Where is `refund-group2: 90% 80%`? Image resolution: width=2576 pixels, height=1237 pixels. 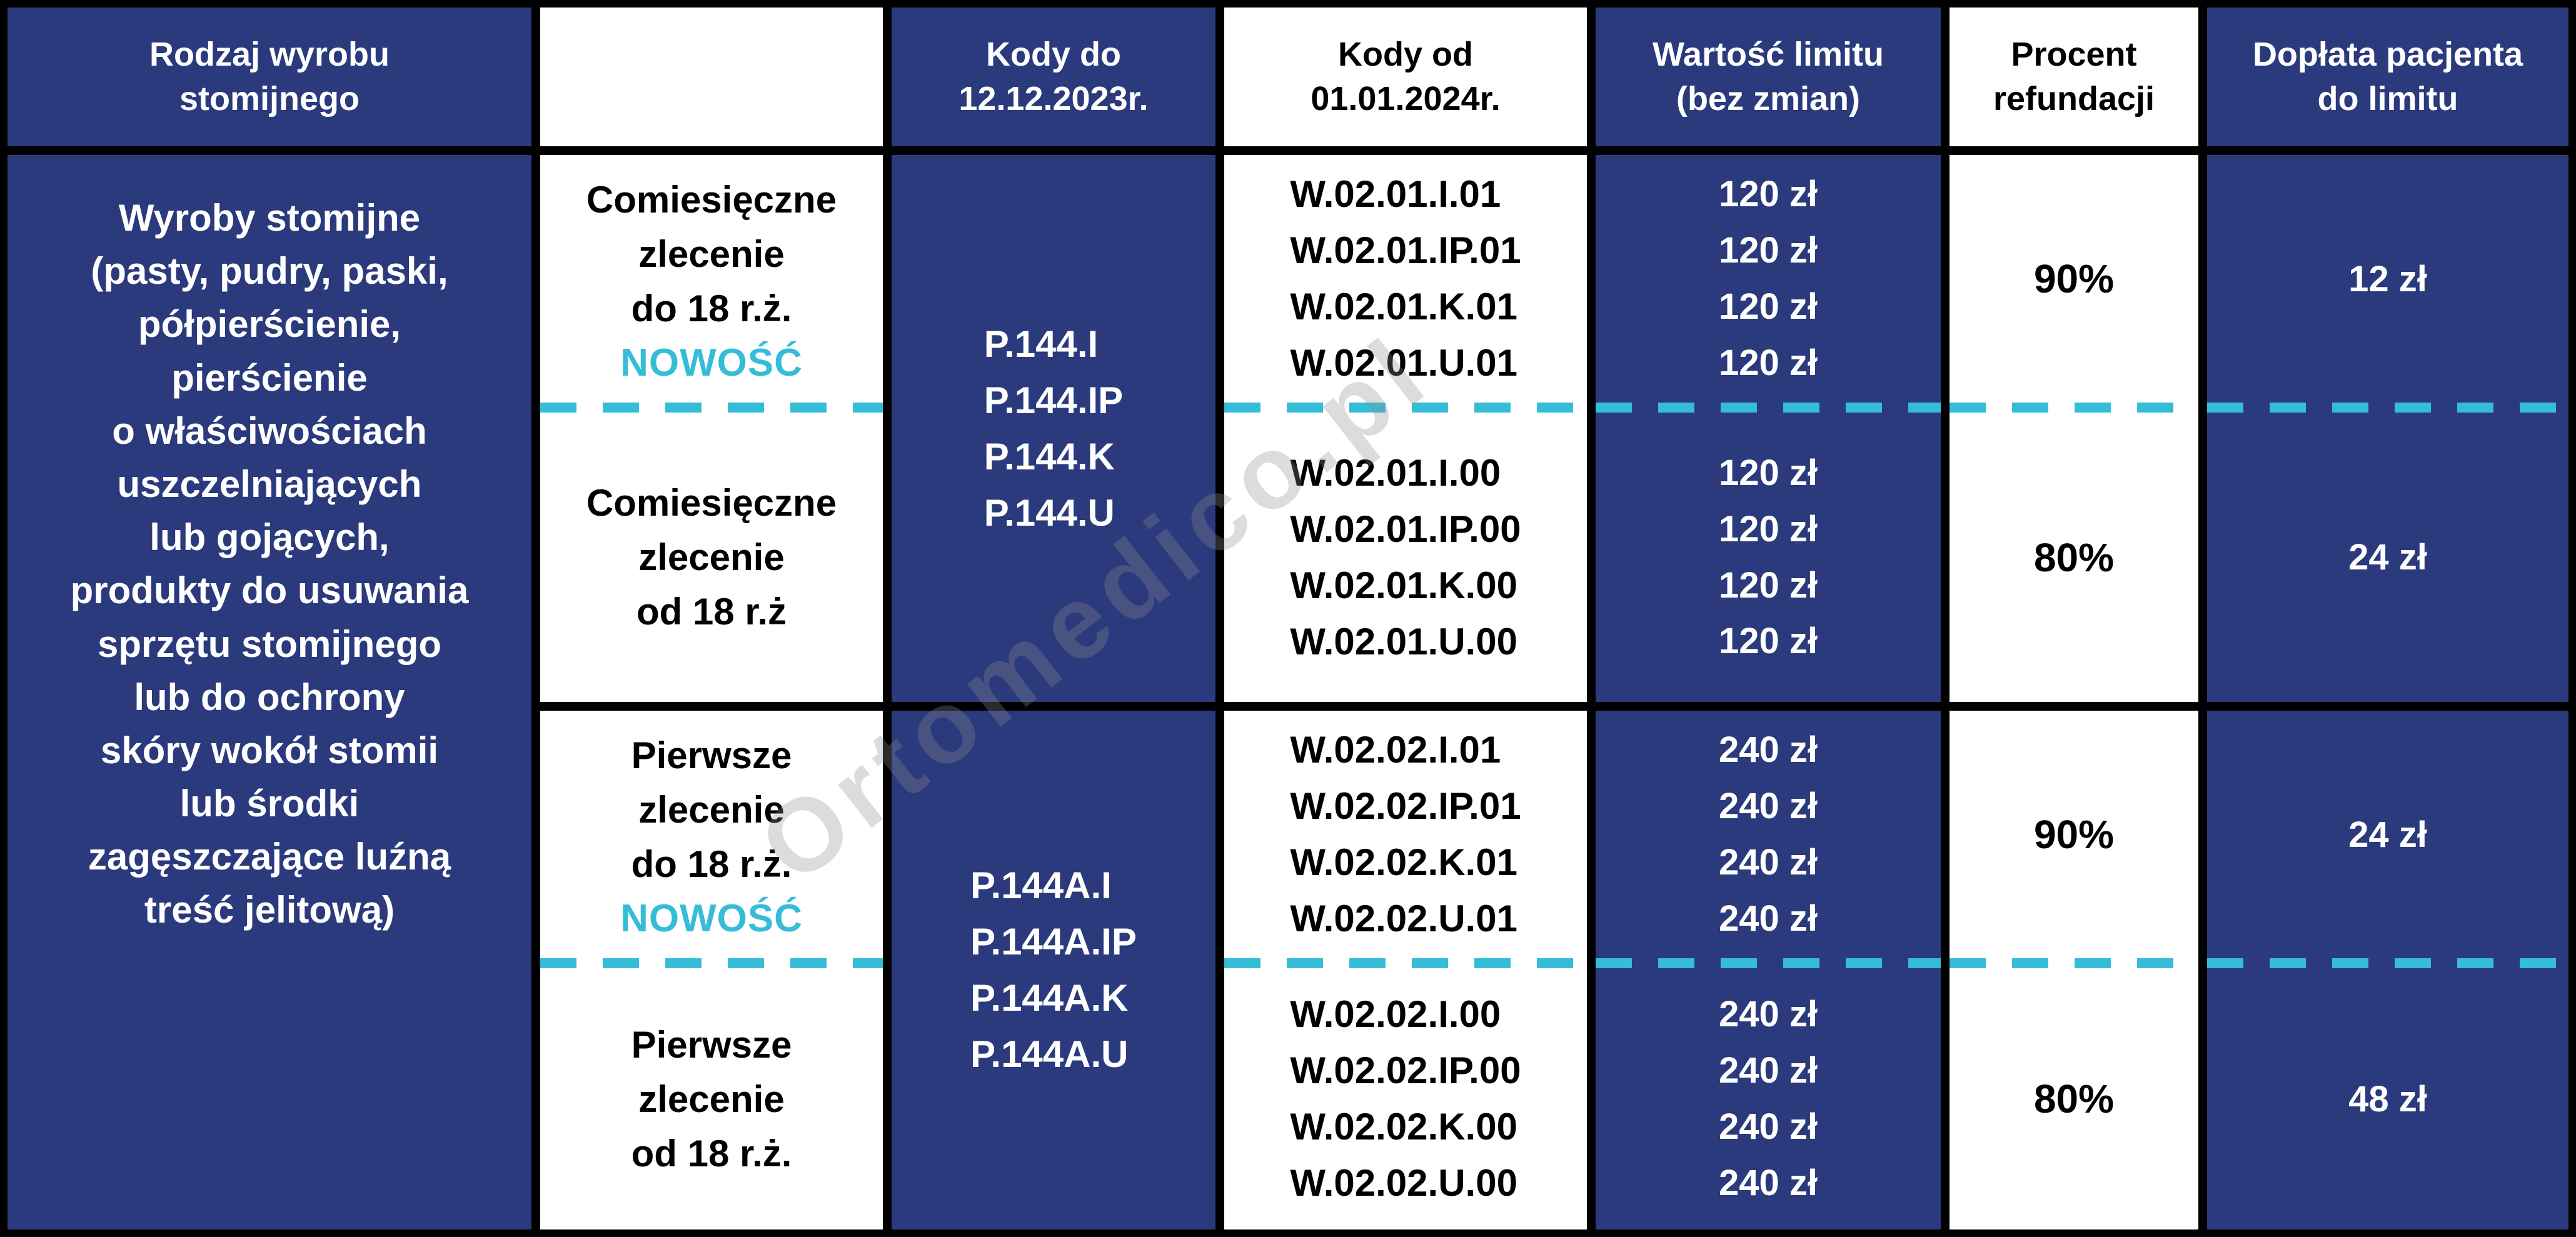
refund-group2: 90% 80% is located at coordinates (2074, 970).